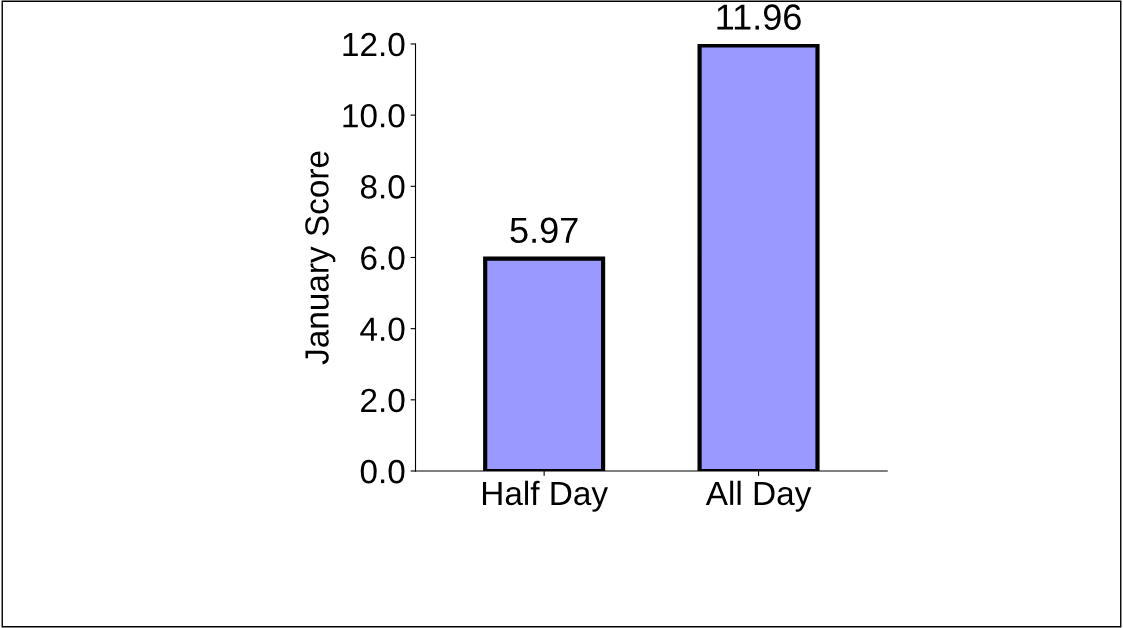 This screenshot has width=1123, height=628. What do you see at coordinates (382, 471) in the screenshot?
I see `y-tick-label: 0.0` at bounding box center [382, 471].